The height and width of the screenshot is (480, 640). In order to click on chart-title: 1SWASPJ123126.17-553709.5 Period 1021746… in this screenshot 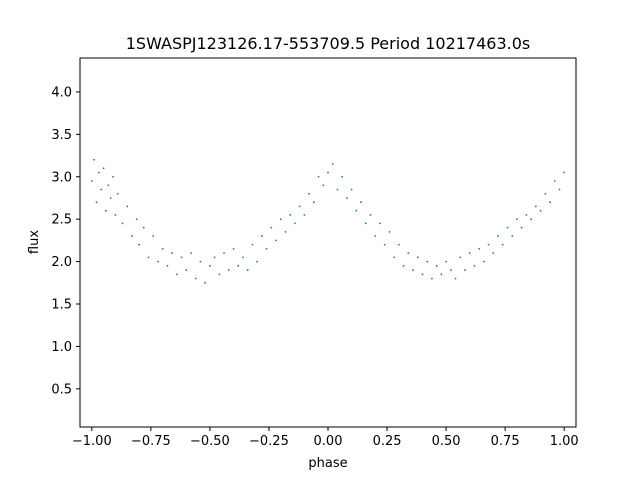, I will do `click(328, 43)`.